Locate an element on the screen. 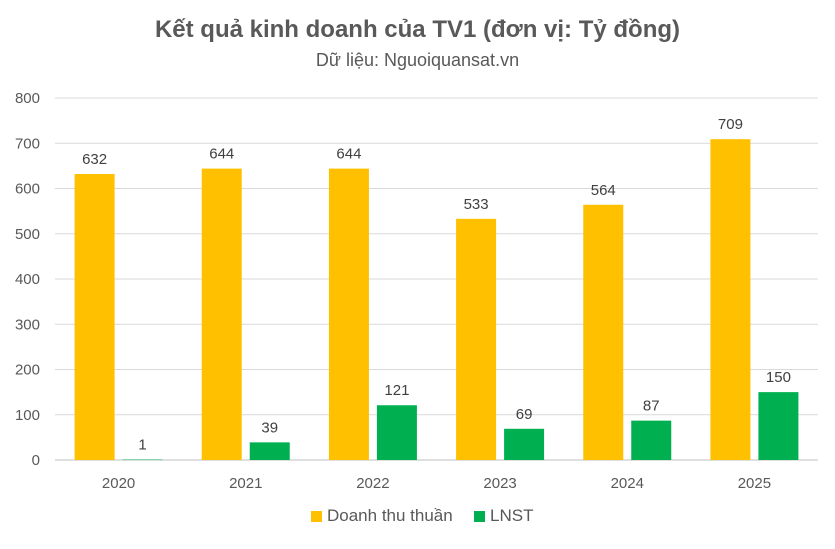  x-tick-label: 2024 is located at coordinates (627, 483).